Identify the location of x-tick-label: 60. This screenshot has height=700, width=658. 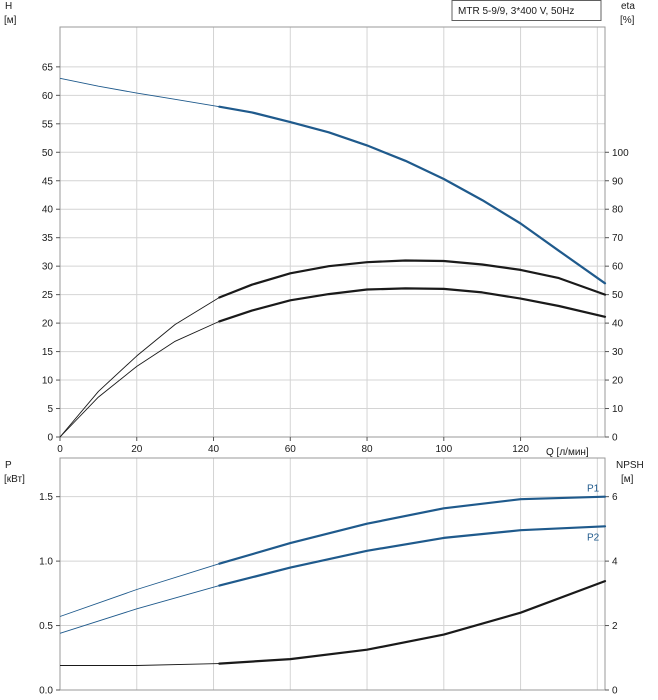
(291, 449).